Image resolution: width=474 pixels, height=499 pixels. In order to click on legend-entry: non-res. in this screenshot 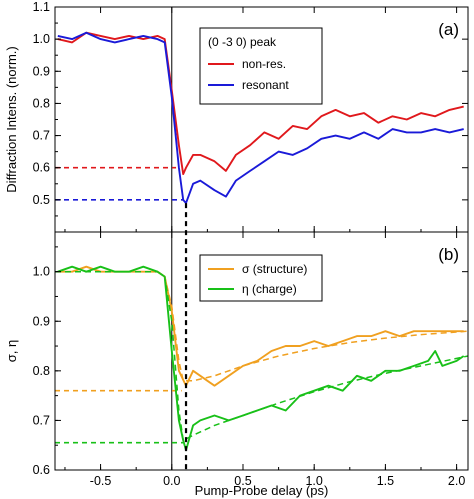, I will do `click(264, 64)`.